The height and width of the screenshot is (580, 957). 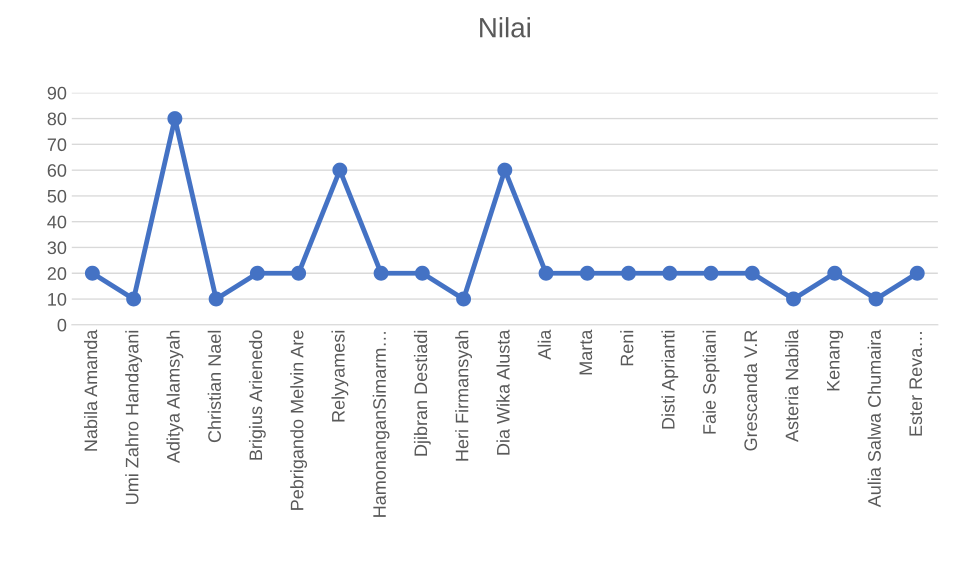 What do you see at coordinates (57, 119) in the screenshot?
I see `y-tick-label: 80` at bounding box center [57, 119].